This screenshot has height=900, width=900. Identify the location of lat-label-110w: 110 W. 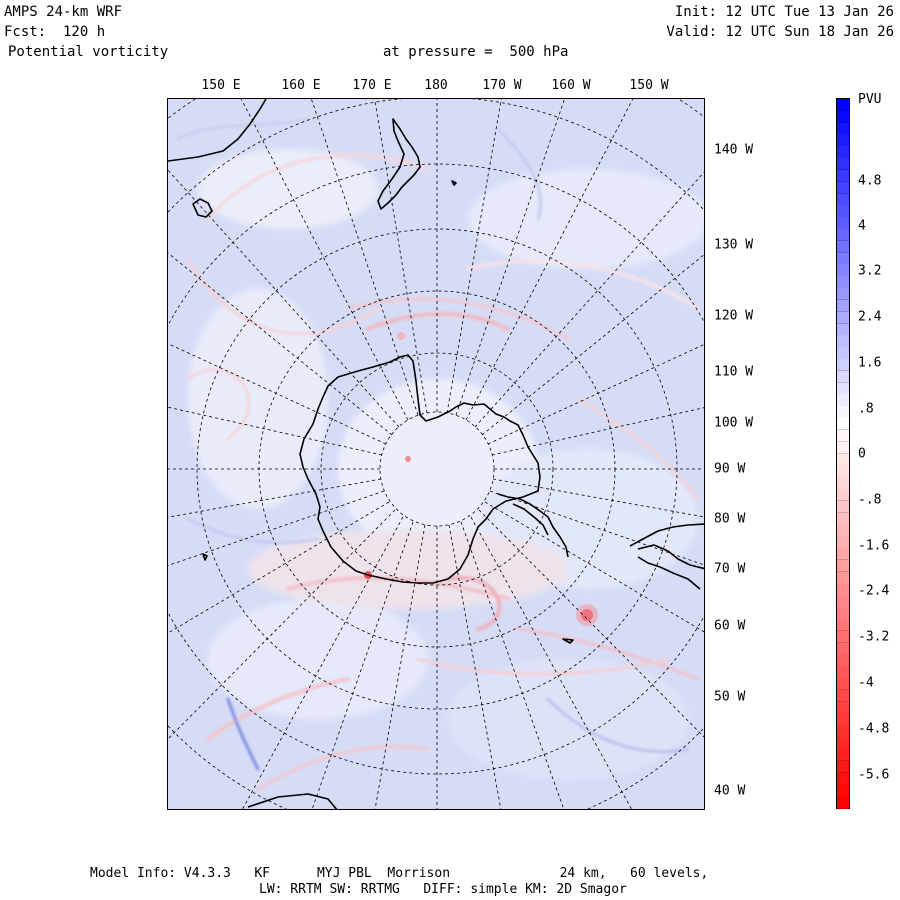
(734, 372).